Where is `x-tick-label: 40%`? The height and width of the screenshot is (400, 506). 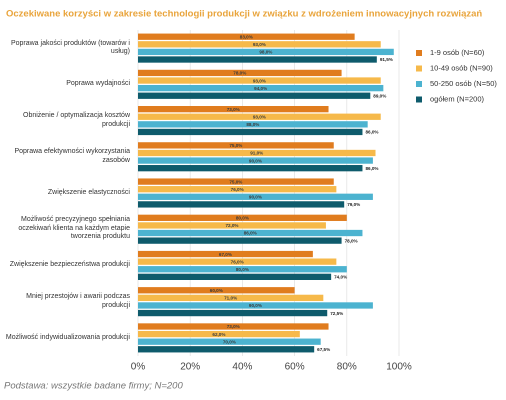
x-tick-label: 40% is located at coordinates (242, 367).